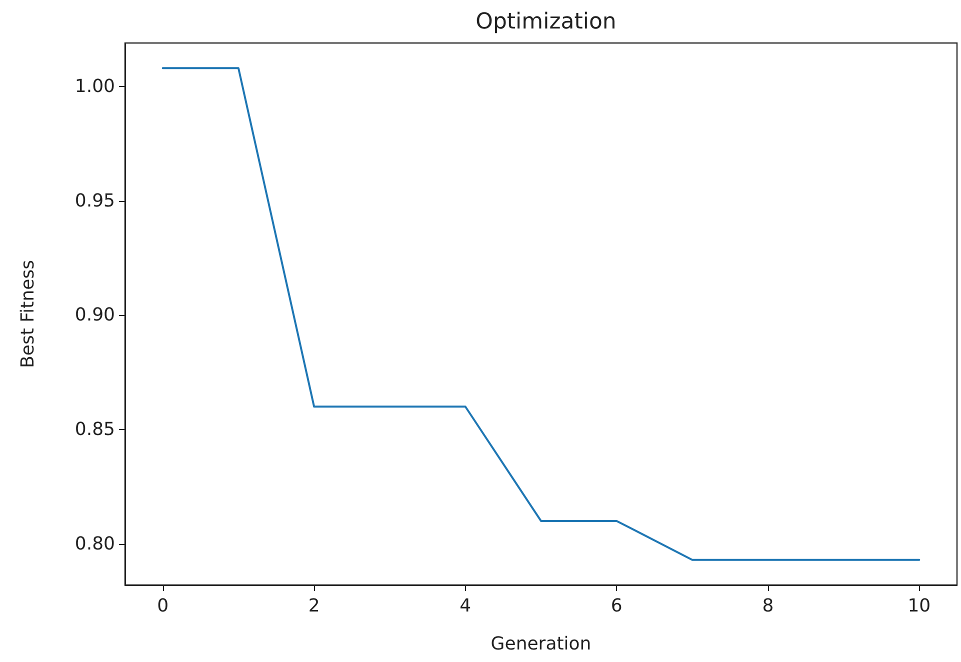  What do you see at coordinates (28, 314) in the screenshot?
I see `y-axis-title: Best Fitness` at bounding box center [28, 314].